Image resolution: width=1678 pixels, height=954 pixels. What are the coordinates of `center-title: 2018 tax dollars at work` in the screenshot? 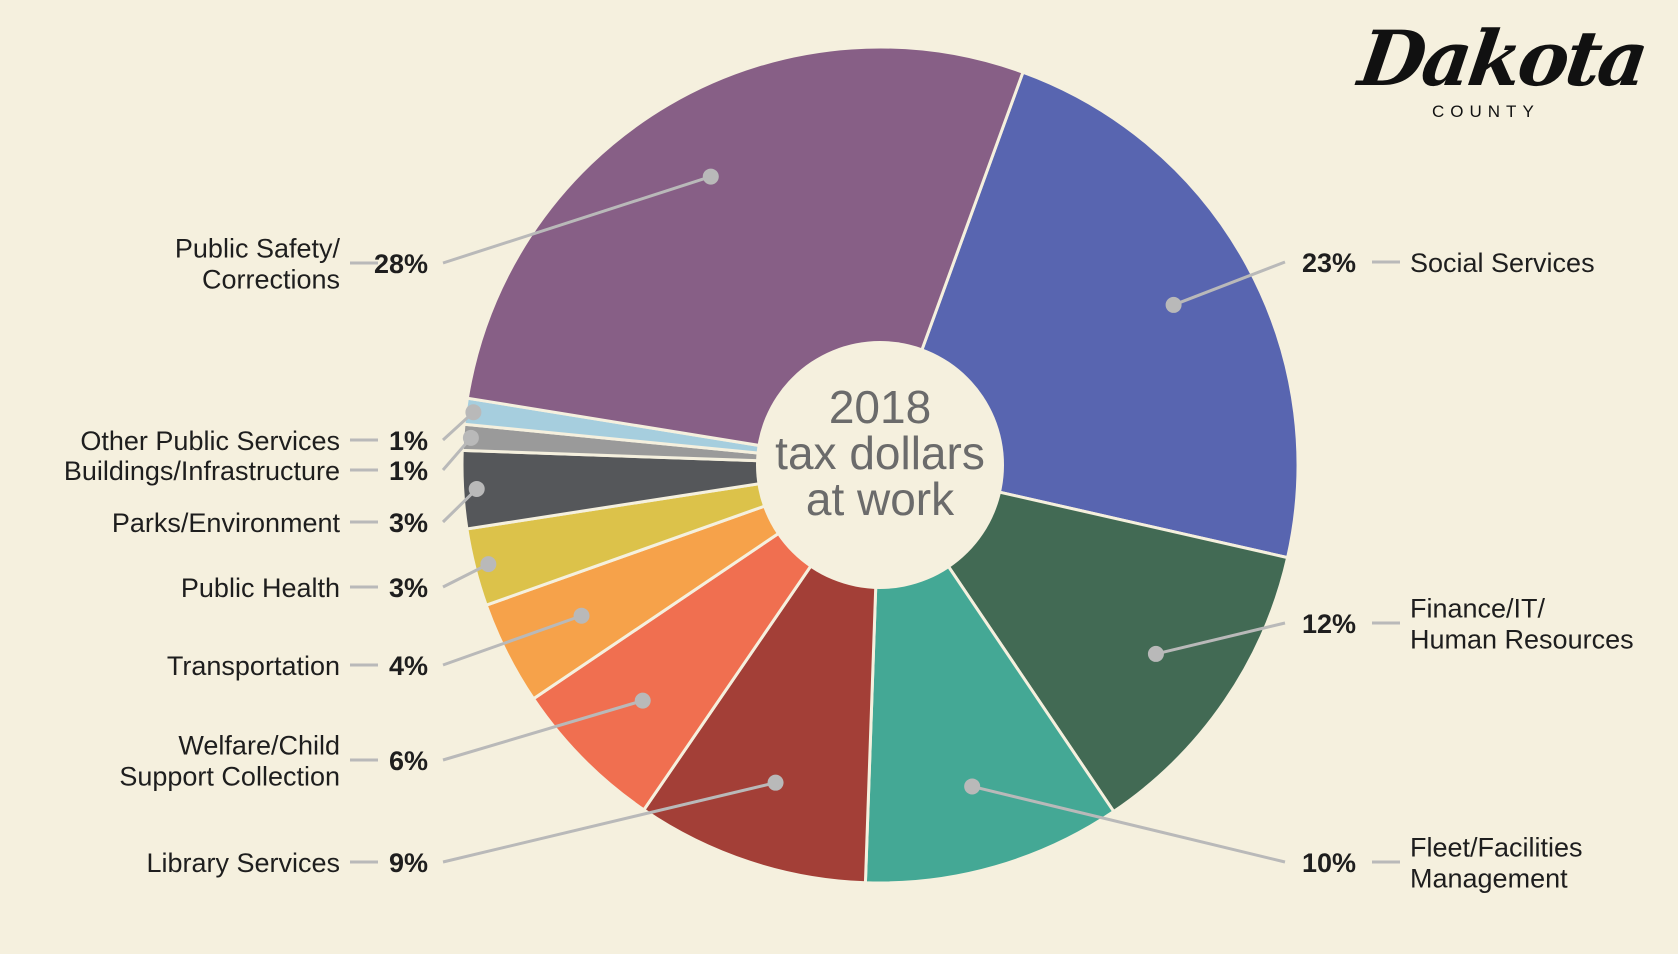 It's located at (880, 453).